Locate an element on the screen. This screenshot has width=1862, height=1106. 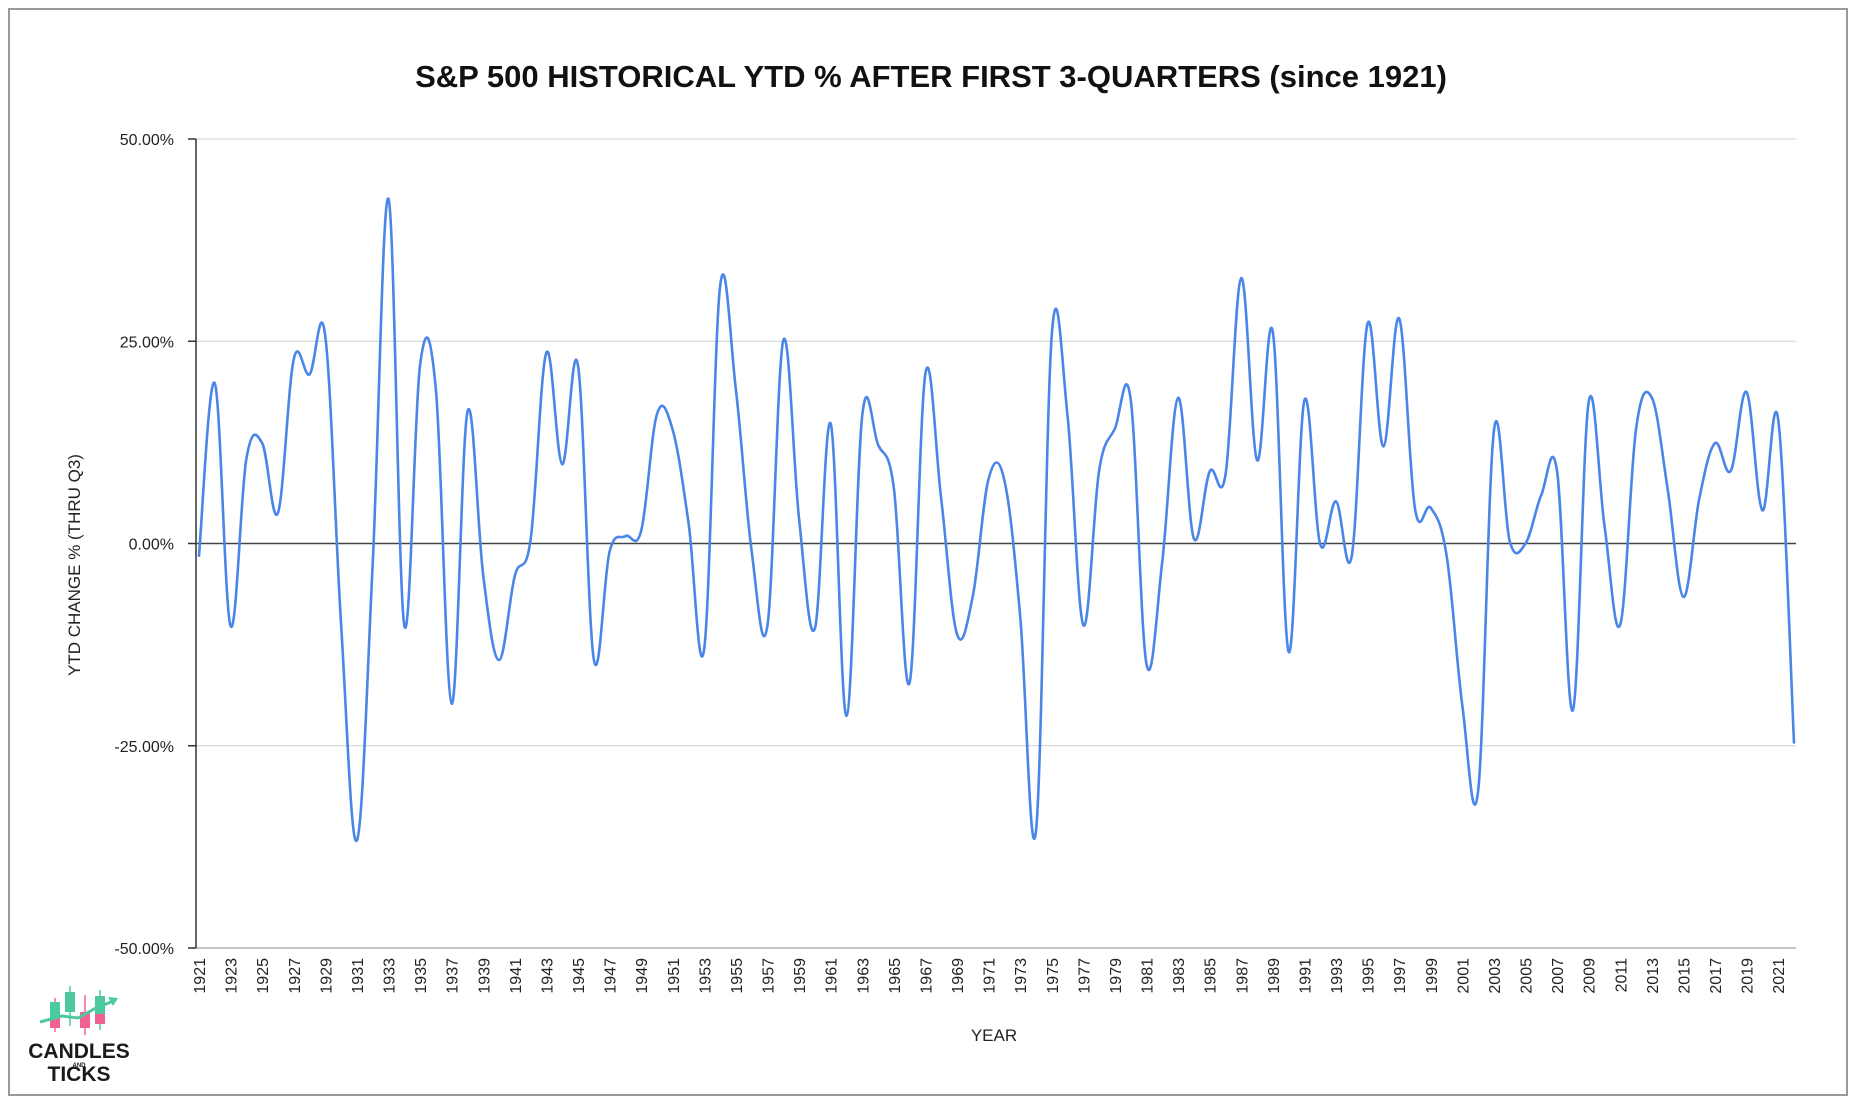
x-tick-label: 2009 is located at coordinates (1590, 976).